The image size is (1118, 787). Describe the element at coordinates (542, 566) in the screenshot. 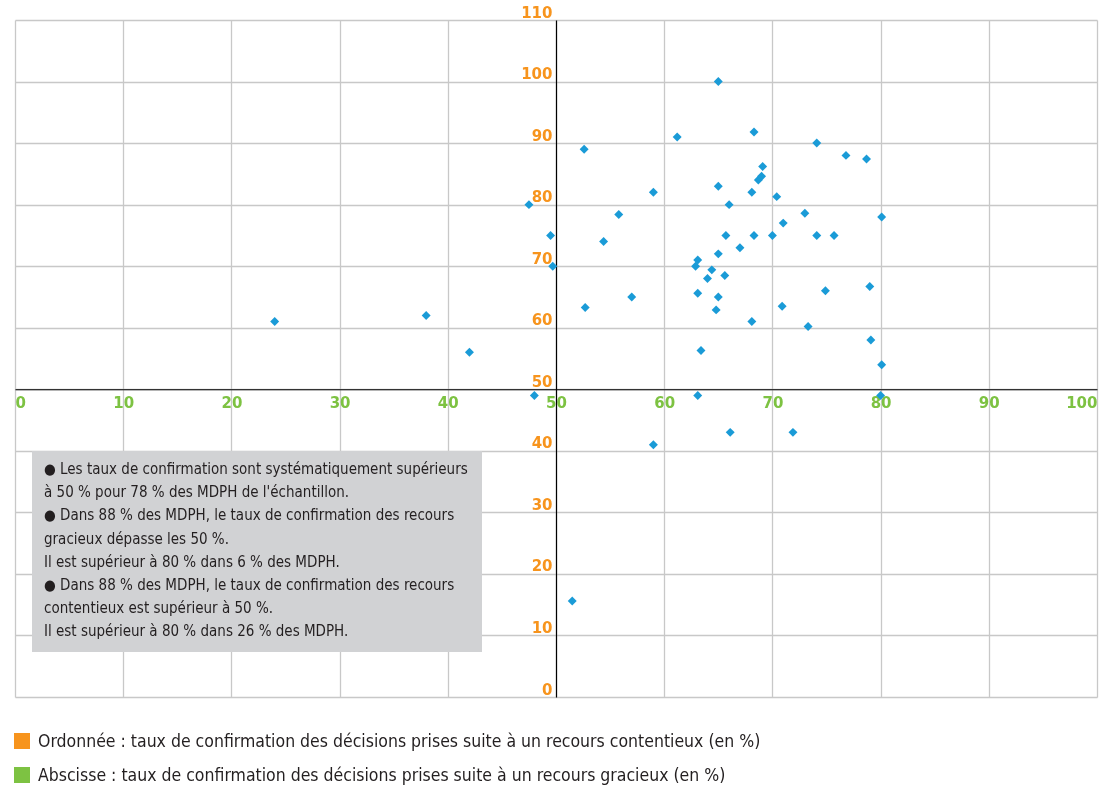

I see `y-tick-label: 20` at that location.